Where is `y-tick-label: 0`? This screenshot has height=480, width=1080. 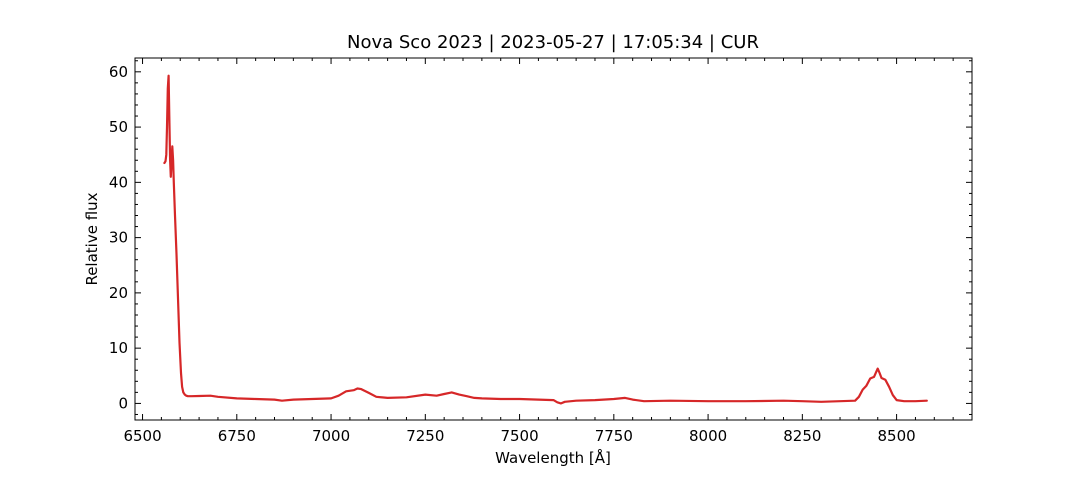 y-tick-label: 0 is located at coordinates (123, 403).